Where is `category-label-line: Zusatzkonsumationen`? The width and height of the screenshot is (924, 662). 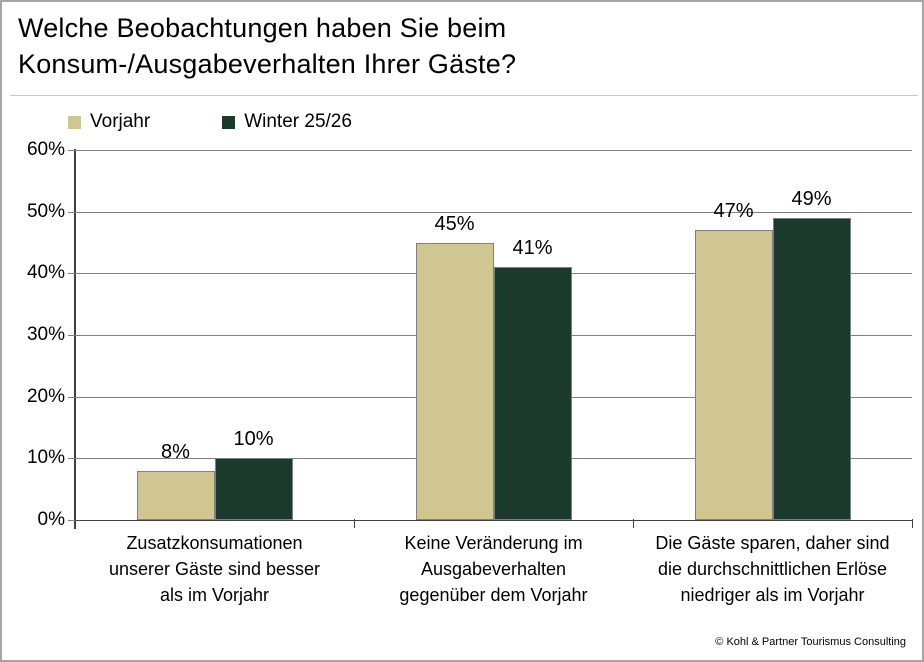
category-label-line: Zusatzkonsumationen is located at coordinates (214, 543).